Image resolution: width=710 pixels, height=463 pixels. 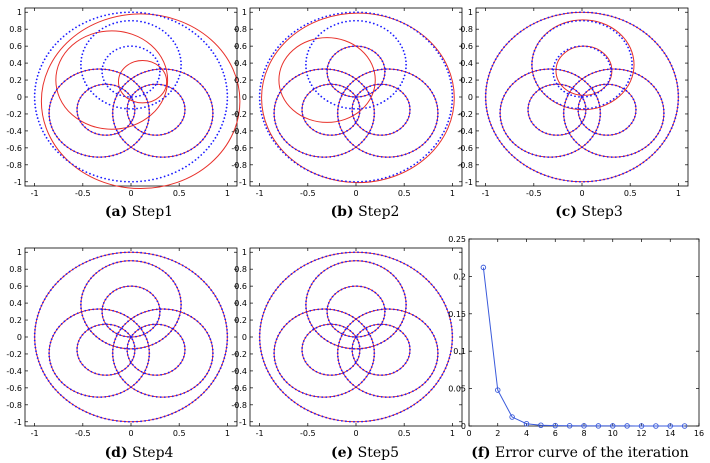 I want to click on x-tick-label: 0, so click(x=130, y=433).